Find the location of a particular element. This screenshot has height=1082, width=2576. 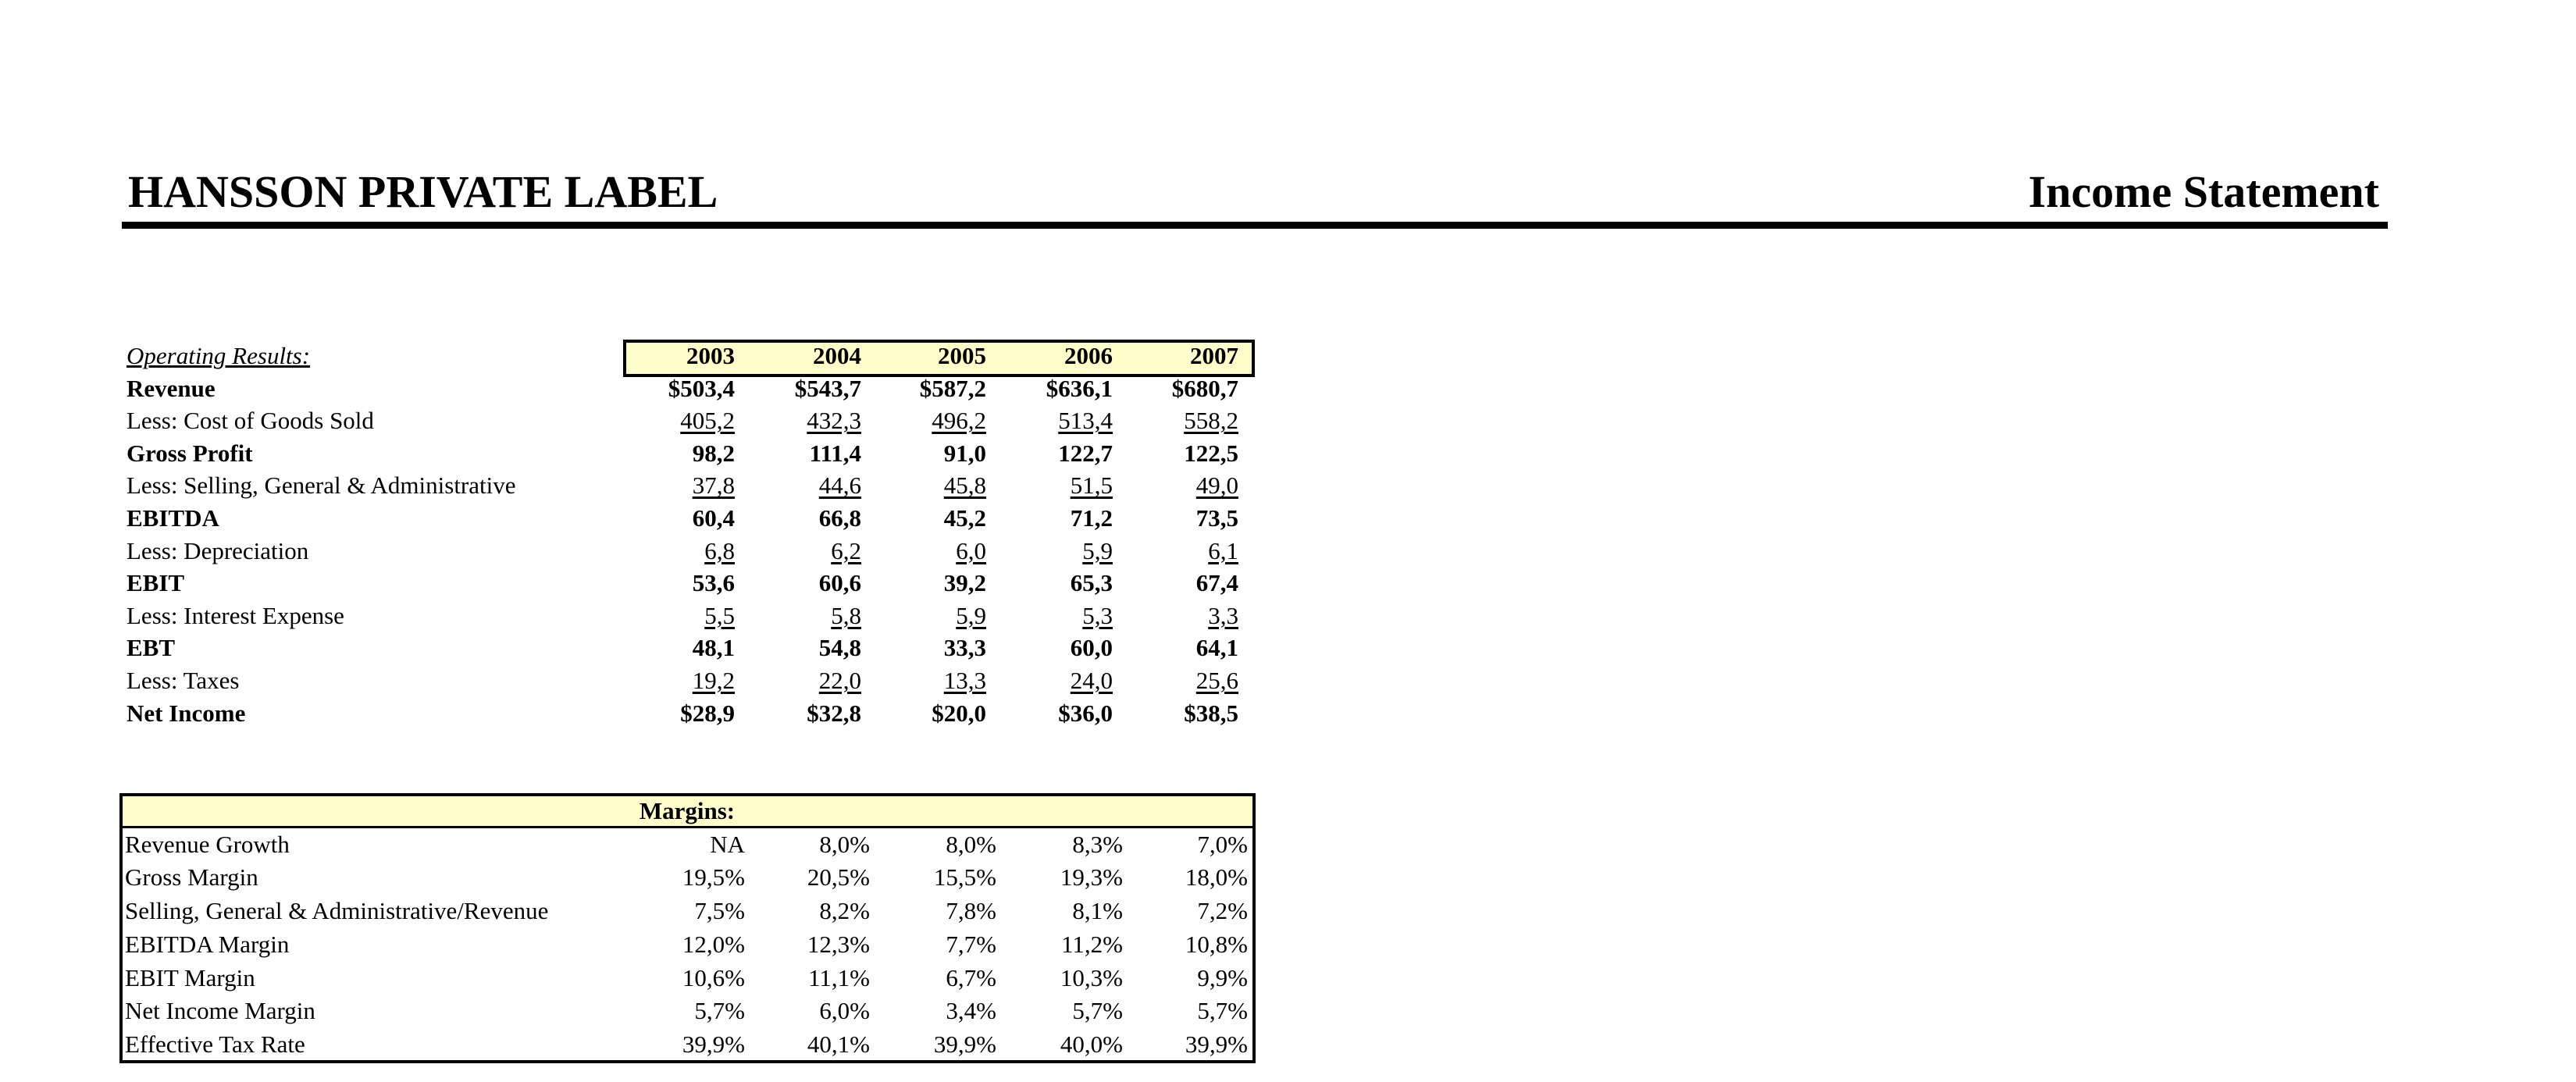

value: 3,3 is located at coordinates (1223, 615).